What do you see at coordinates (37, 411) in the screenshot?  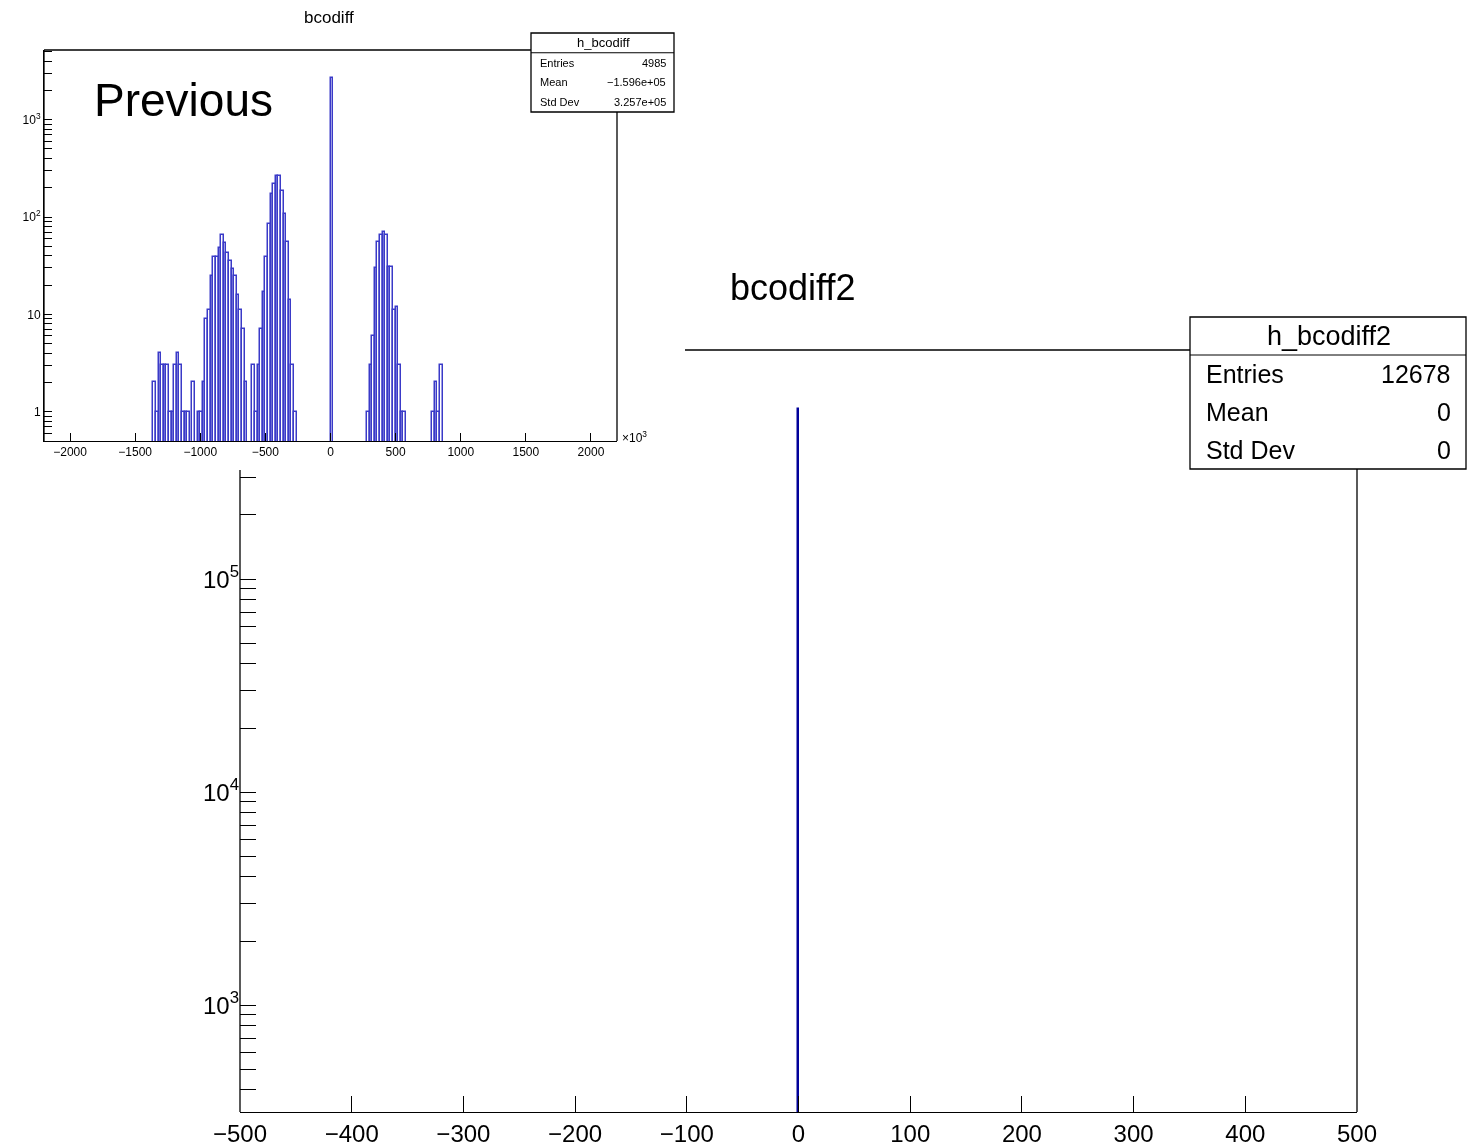 I see `y-tick-label: 1` at bounding box center [37, 411].